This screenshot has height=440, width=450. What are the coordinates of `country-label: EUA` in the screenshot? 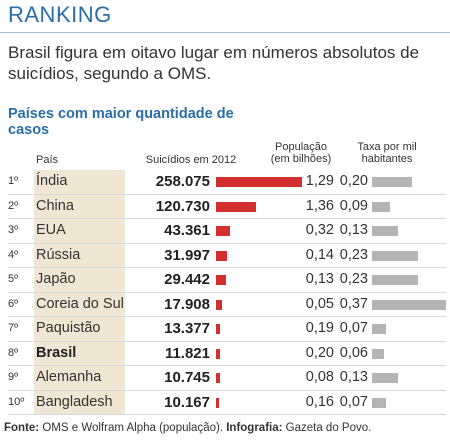 It's located at (51, 230).